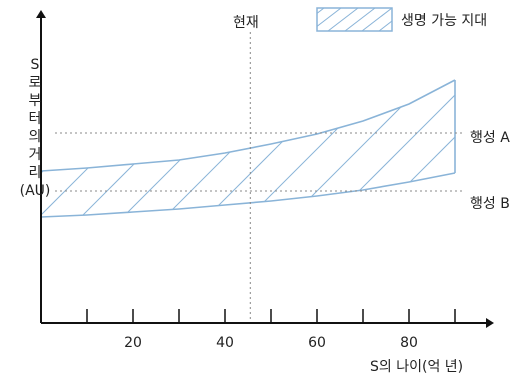  I want to click on y-axis-label: S 로 부 터 의 거 리 (AU), so click(35, 128).